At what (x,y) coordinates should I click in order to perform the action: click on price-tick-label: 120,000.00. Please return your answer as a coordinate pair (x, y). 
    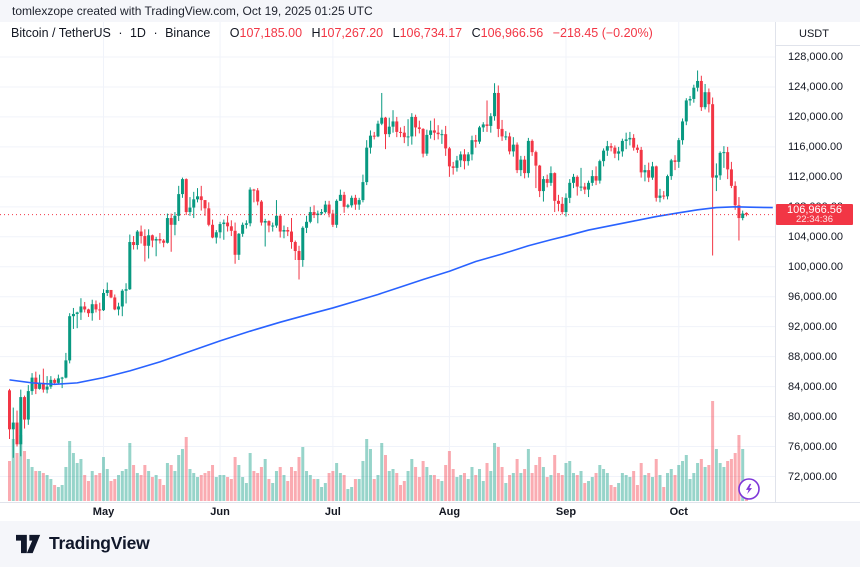
    Looking at the image, I should click on (816, 116).